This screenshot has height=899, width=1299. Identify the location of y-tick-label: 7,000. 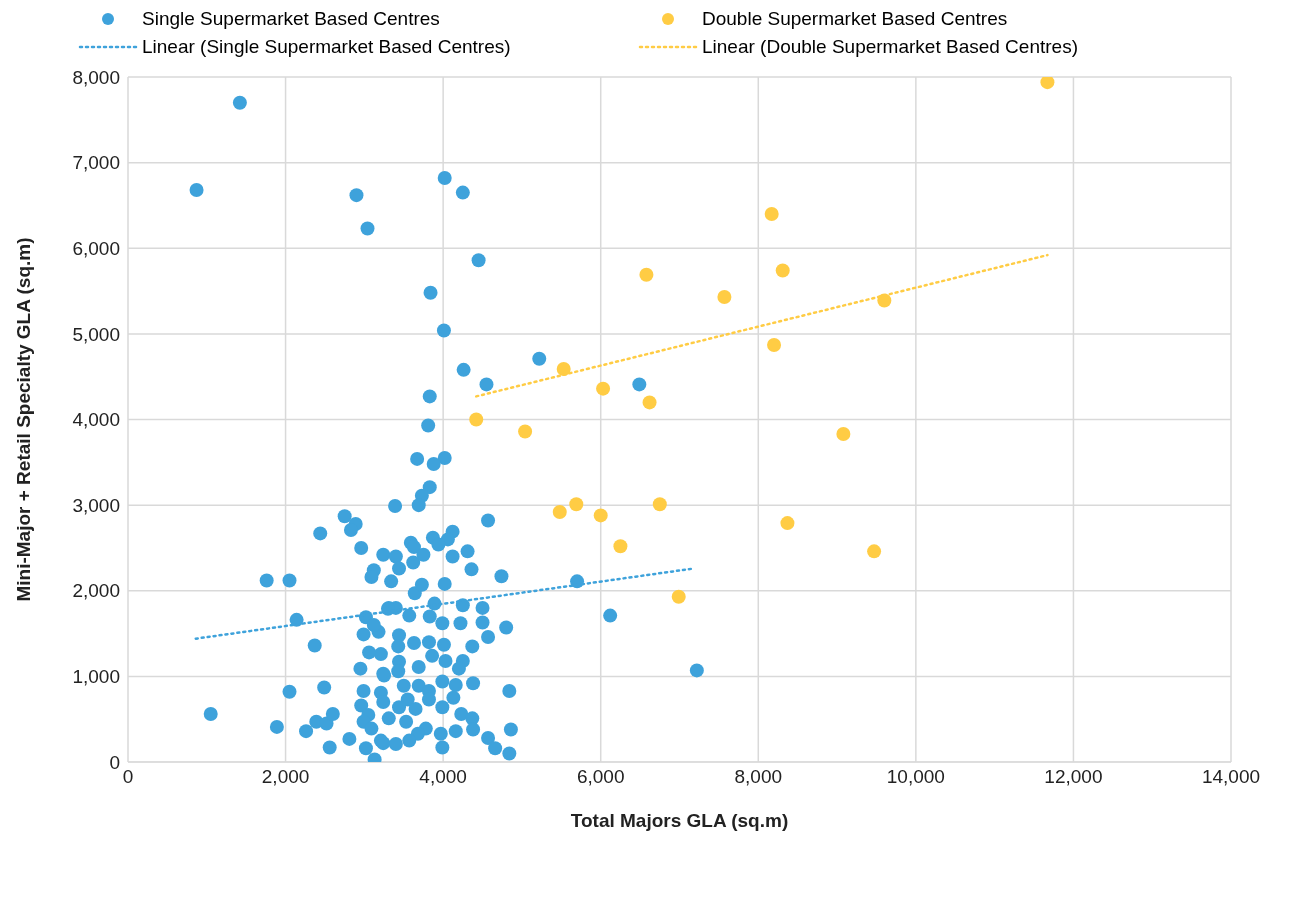
(96, 163).